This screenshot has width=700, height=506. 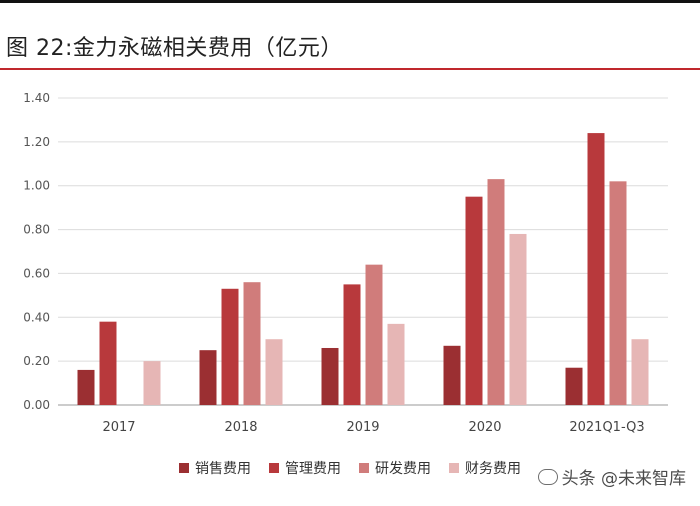 What do you see at coordinates (36, 142) in the screenshot?
I see `y-tick-label: 1.20` at bounding box center [36, 142].